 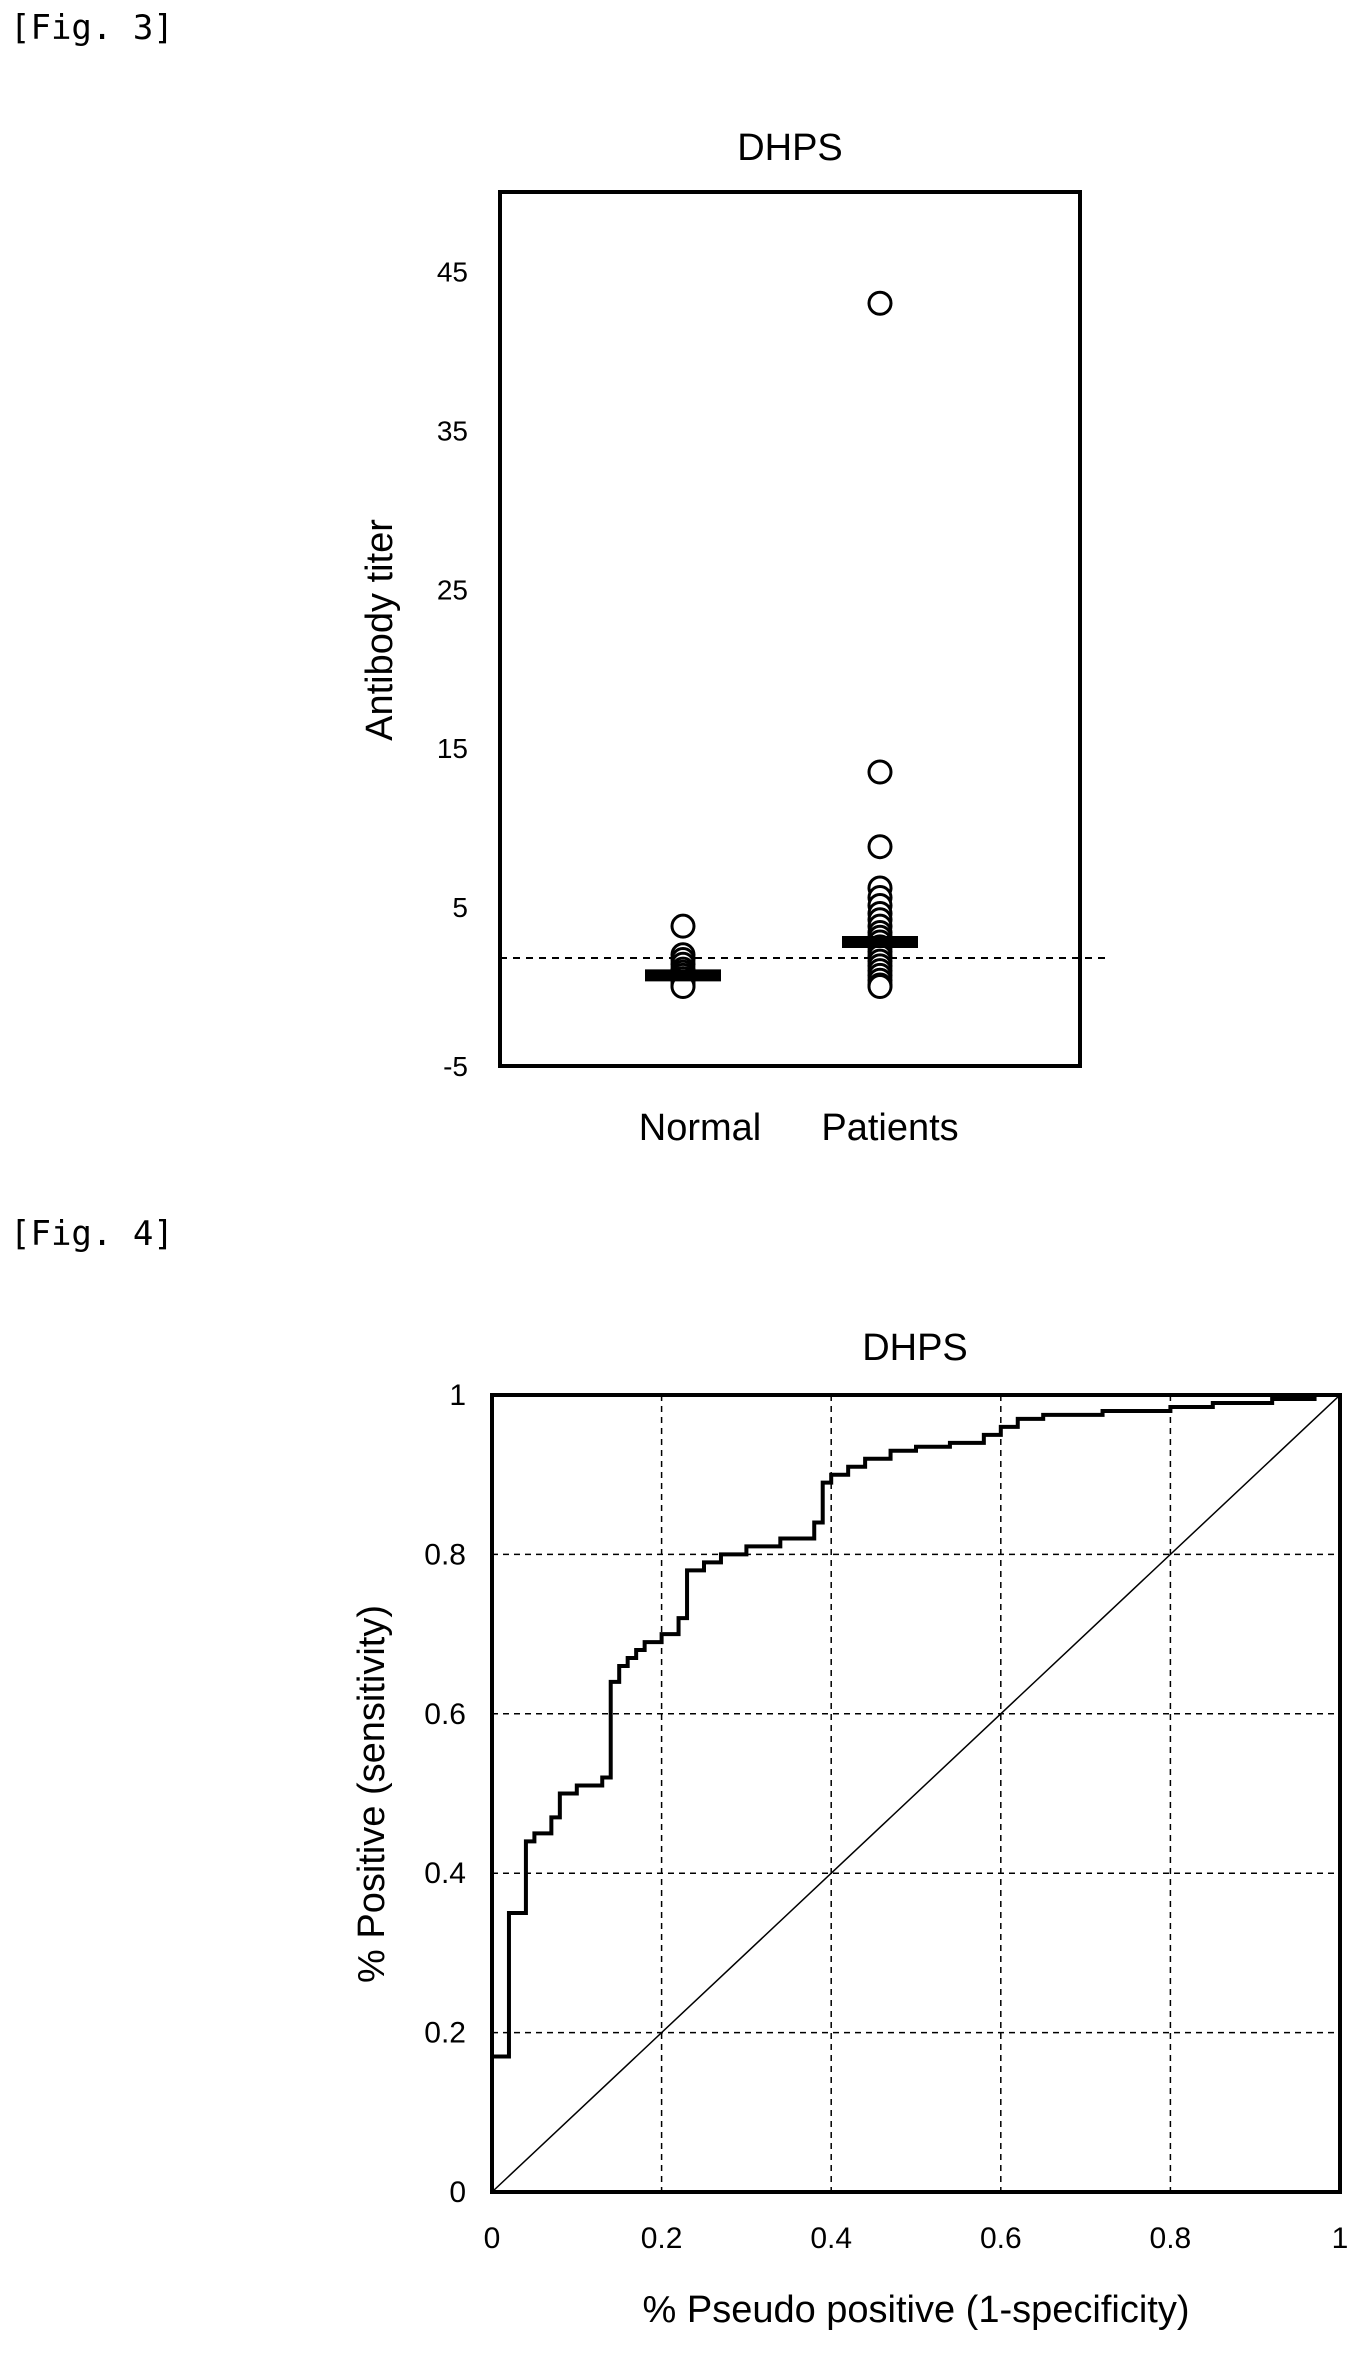 I want to click on dot-plot-category-label: Patients, so click(x=889, y=1128).